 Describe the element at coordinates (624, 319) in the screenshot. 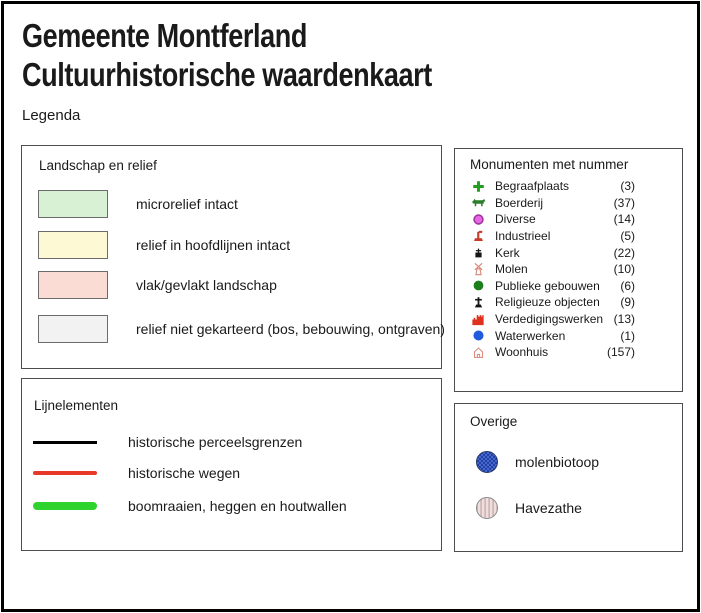

I see `legend-item-count: (13)` at that location.